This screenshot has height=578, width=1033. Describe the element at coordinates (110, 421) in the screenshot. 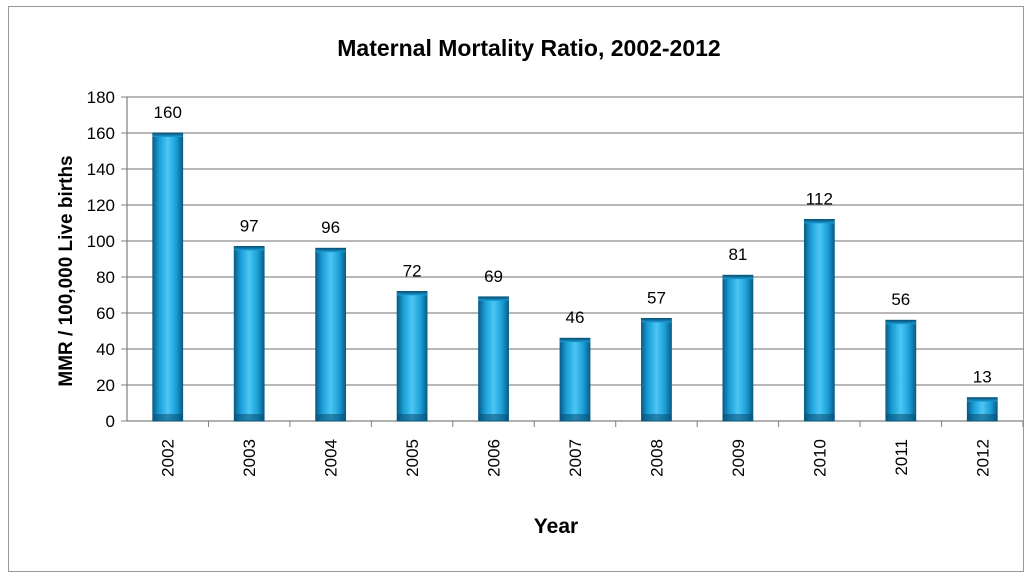

I see `y-tick-label: 0` at that location.